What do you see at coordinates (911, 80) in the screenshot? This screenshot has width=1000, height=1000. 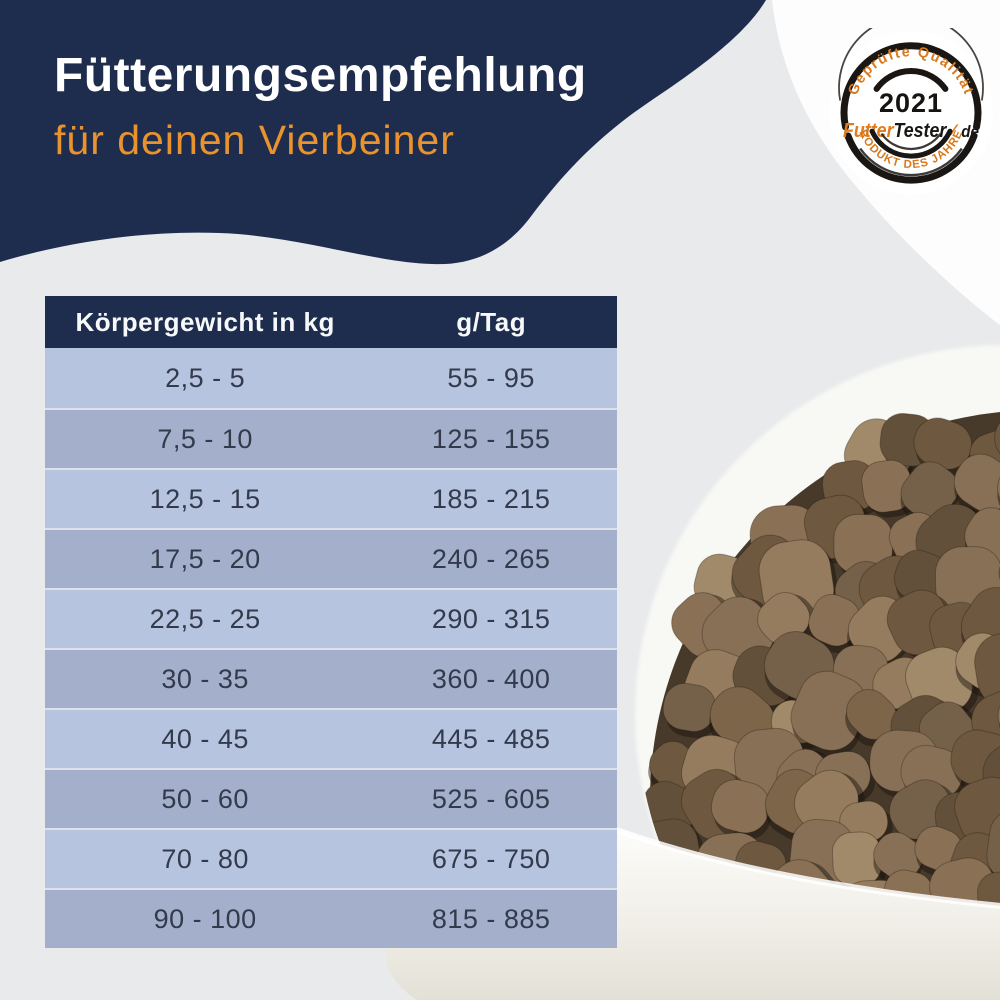 I see `badge-year-arc` at bounding box center [911, 80].